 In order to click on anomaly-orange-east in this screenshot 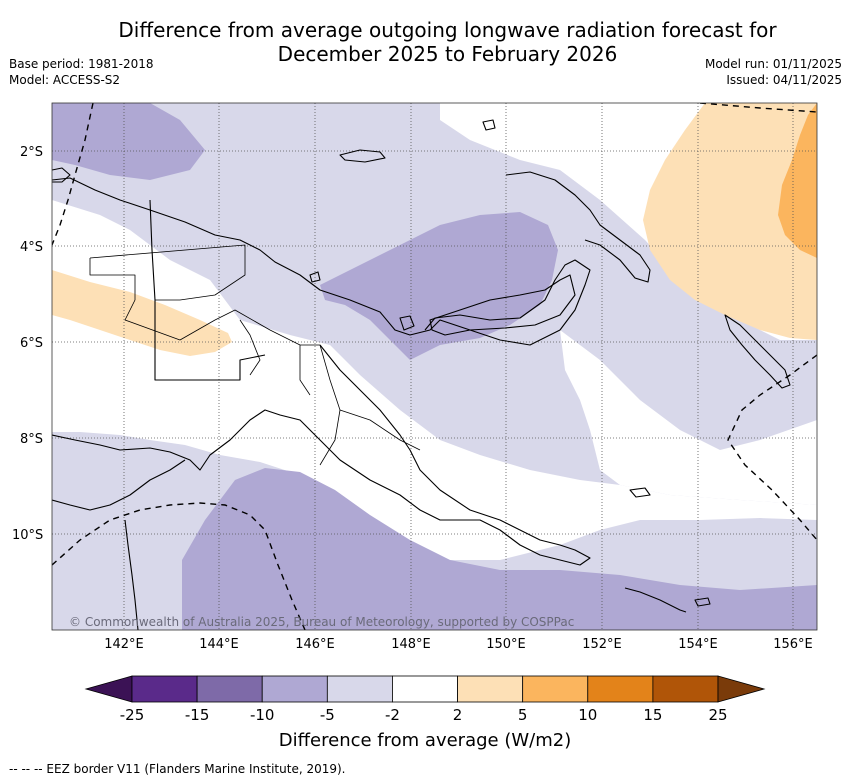, I will do `click(797, 180)`.